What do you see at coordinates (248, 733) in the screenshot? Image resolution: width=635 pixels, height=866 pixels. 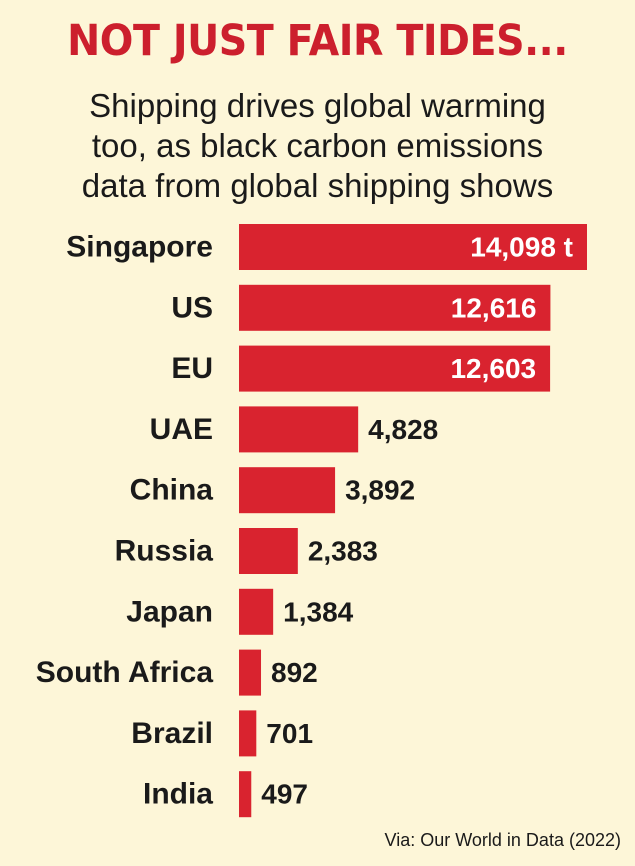 I see `bar-brazil` at bounding box center [248, 733].